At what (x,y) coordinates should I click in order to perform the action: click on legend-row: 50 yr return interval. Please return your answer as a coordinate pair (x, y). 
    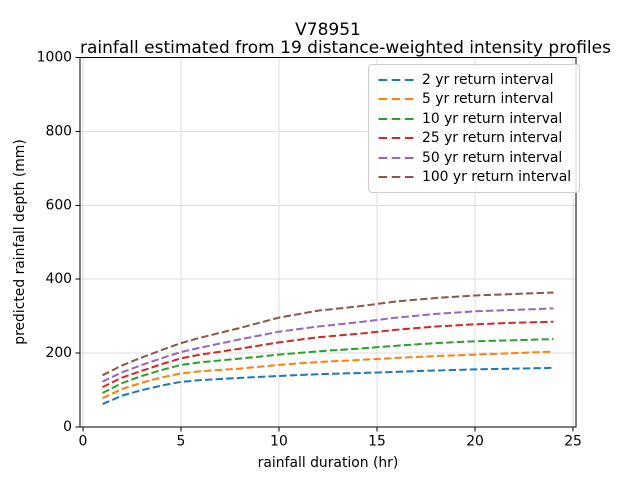
    Looking at the image, I should click on (474, 158).